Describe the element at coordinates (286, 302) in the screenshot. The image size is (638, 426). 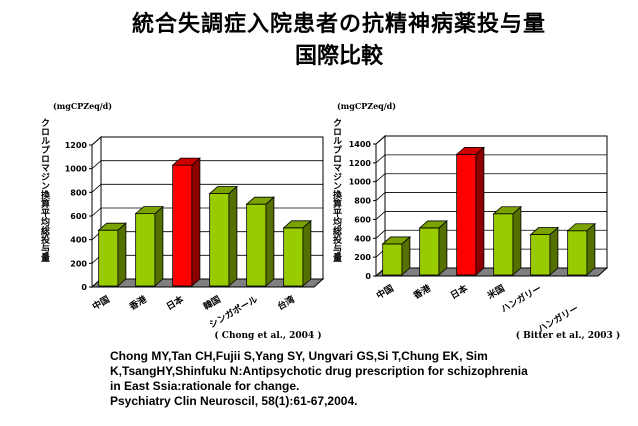
I see `x-category-label: 台湾` at that location.